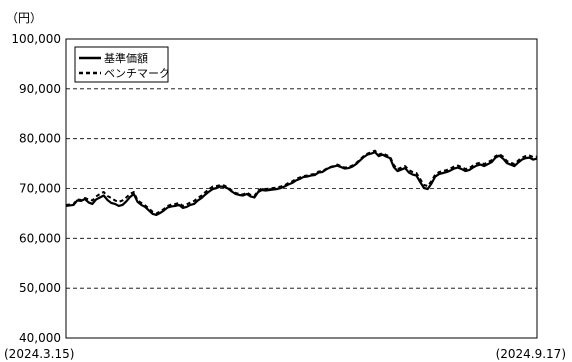 The width and height of the screenshot is (572, 362). I want to click on x-start-label: (2024.3.15), so click(39, 354).